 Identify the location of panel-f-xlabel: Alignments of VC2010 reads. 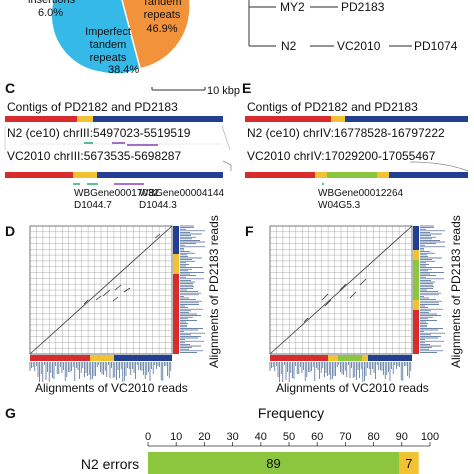
(352, 388).